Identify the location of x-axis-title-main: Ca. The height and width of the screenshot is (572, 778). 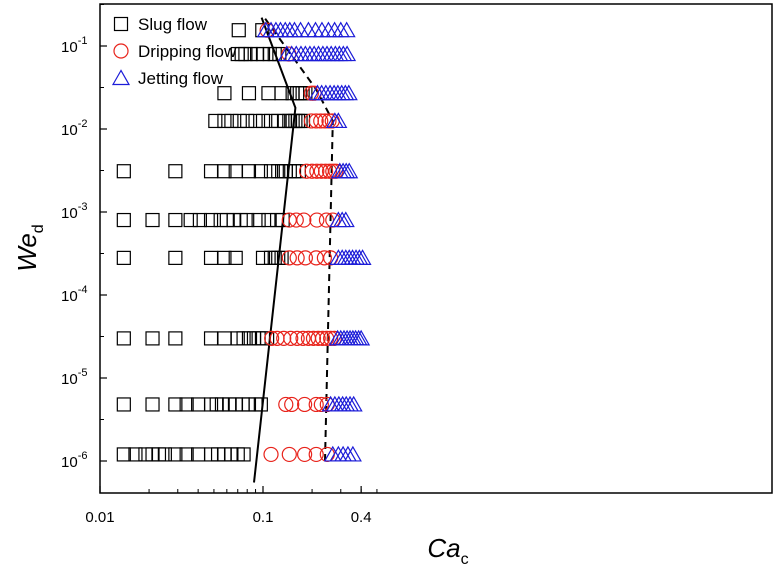
(443, 548).